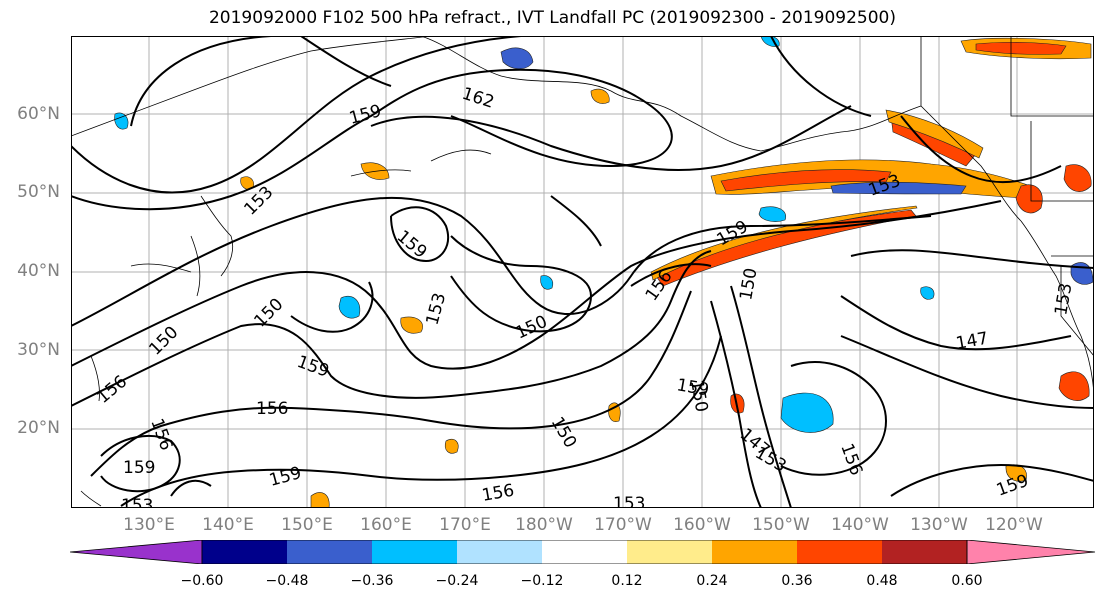 This screenshot has height=601, width=1105. Describe the element at coordinates (38, 350) in the screenshot. I see `lat-label-30n: 30°N` at that location.